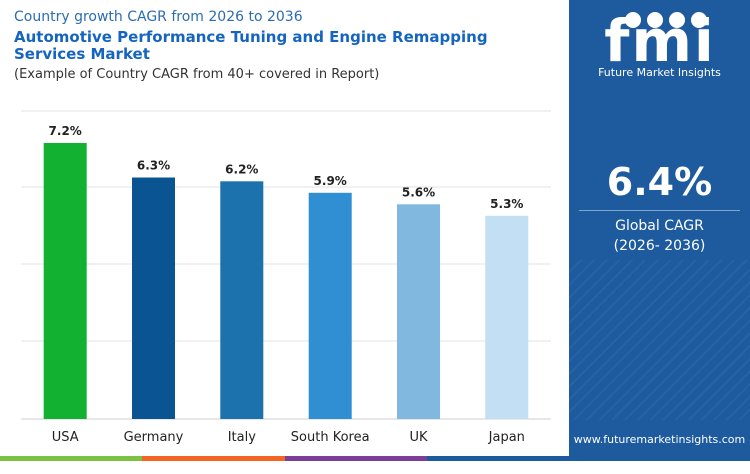 This screenshot has width=750, height=474. Describe the element at coordinates (659, 182) in the screenshot. I see `global-cagr-value: 6.4%` at that location.